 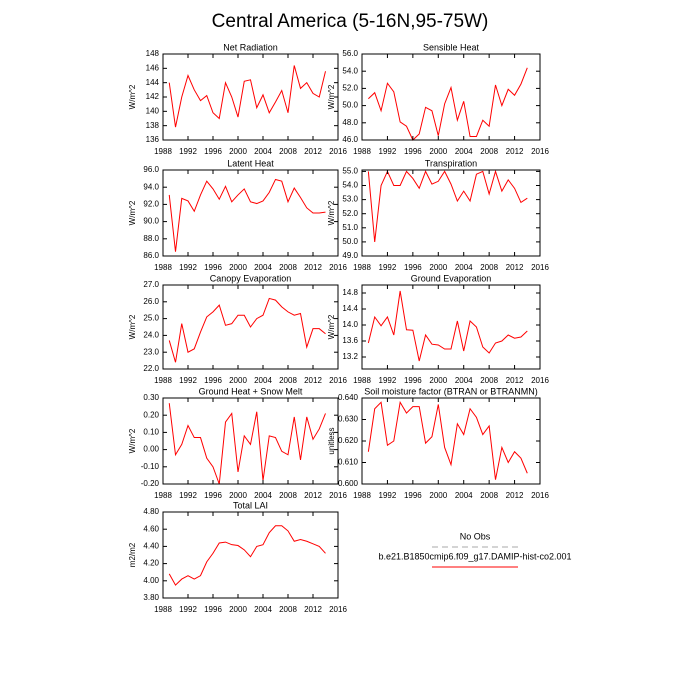 What do you see at coordinates (151, 255) in the screenshot?
I see `y-tick-label: 86.0` at bounding box center [151, 255].